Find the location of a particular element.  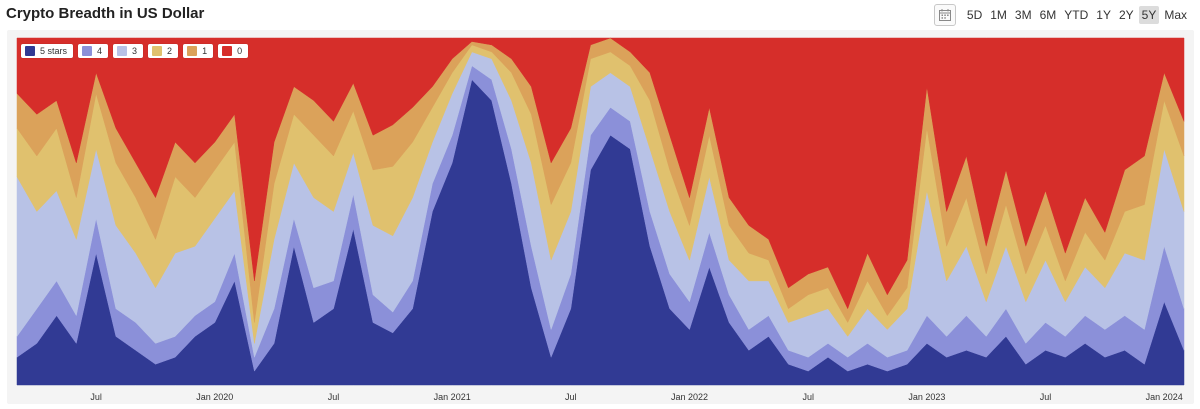

legend-item-5-stars: 5 stars is located at coordinates (47, 51).